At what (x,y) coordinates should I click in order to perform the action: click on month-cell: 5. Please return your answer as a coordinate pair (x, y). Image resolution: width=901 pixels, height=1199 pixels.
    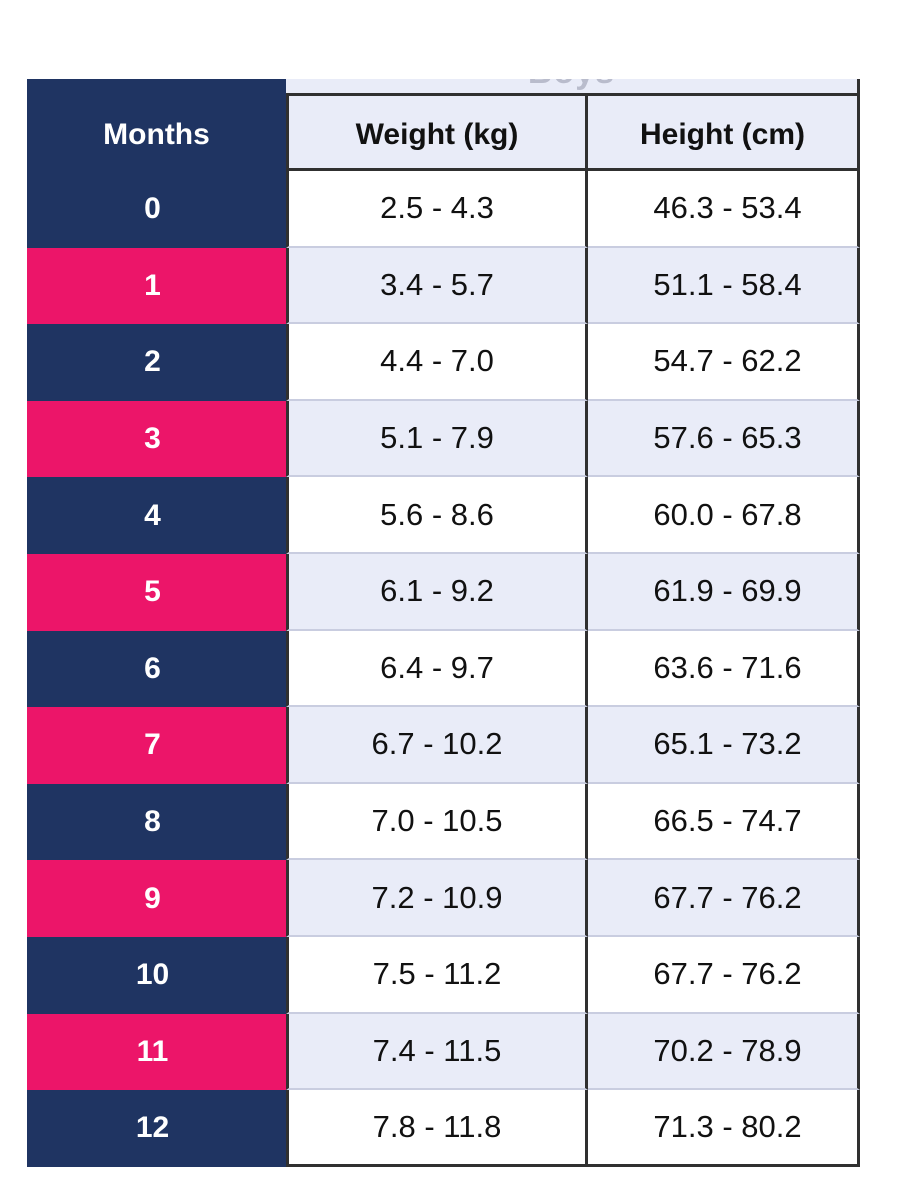
    Looking at the image, I should click on (156, 592).